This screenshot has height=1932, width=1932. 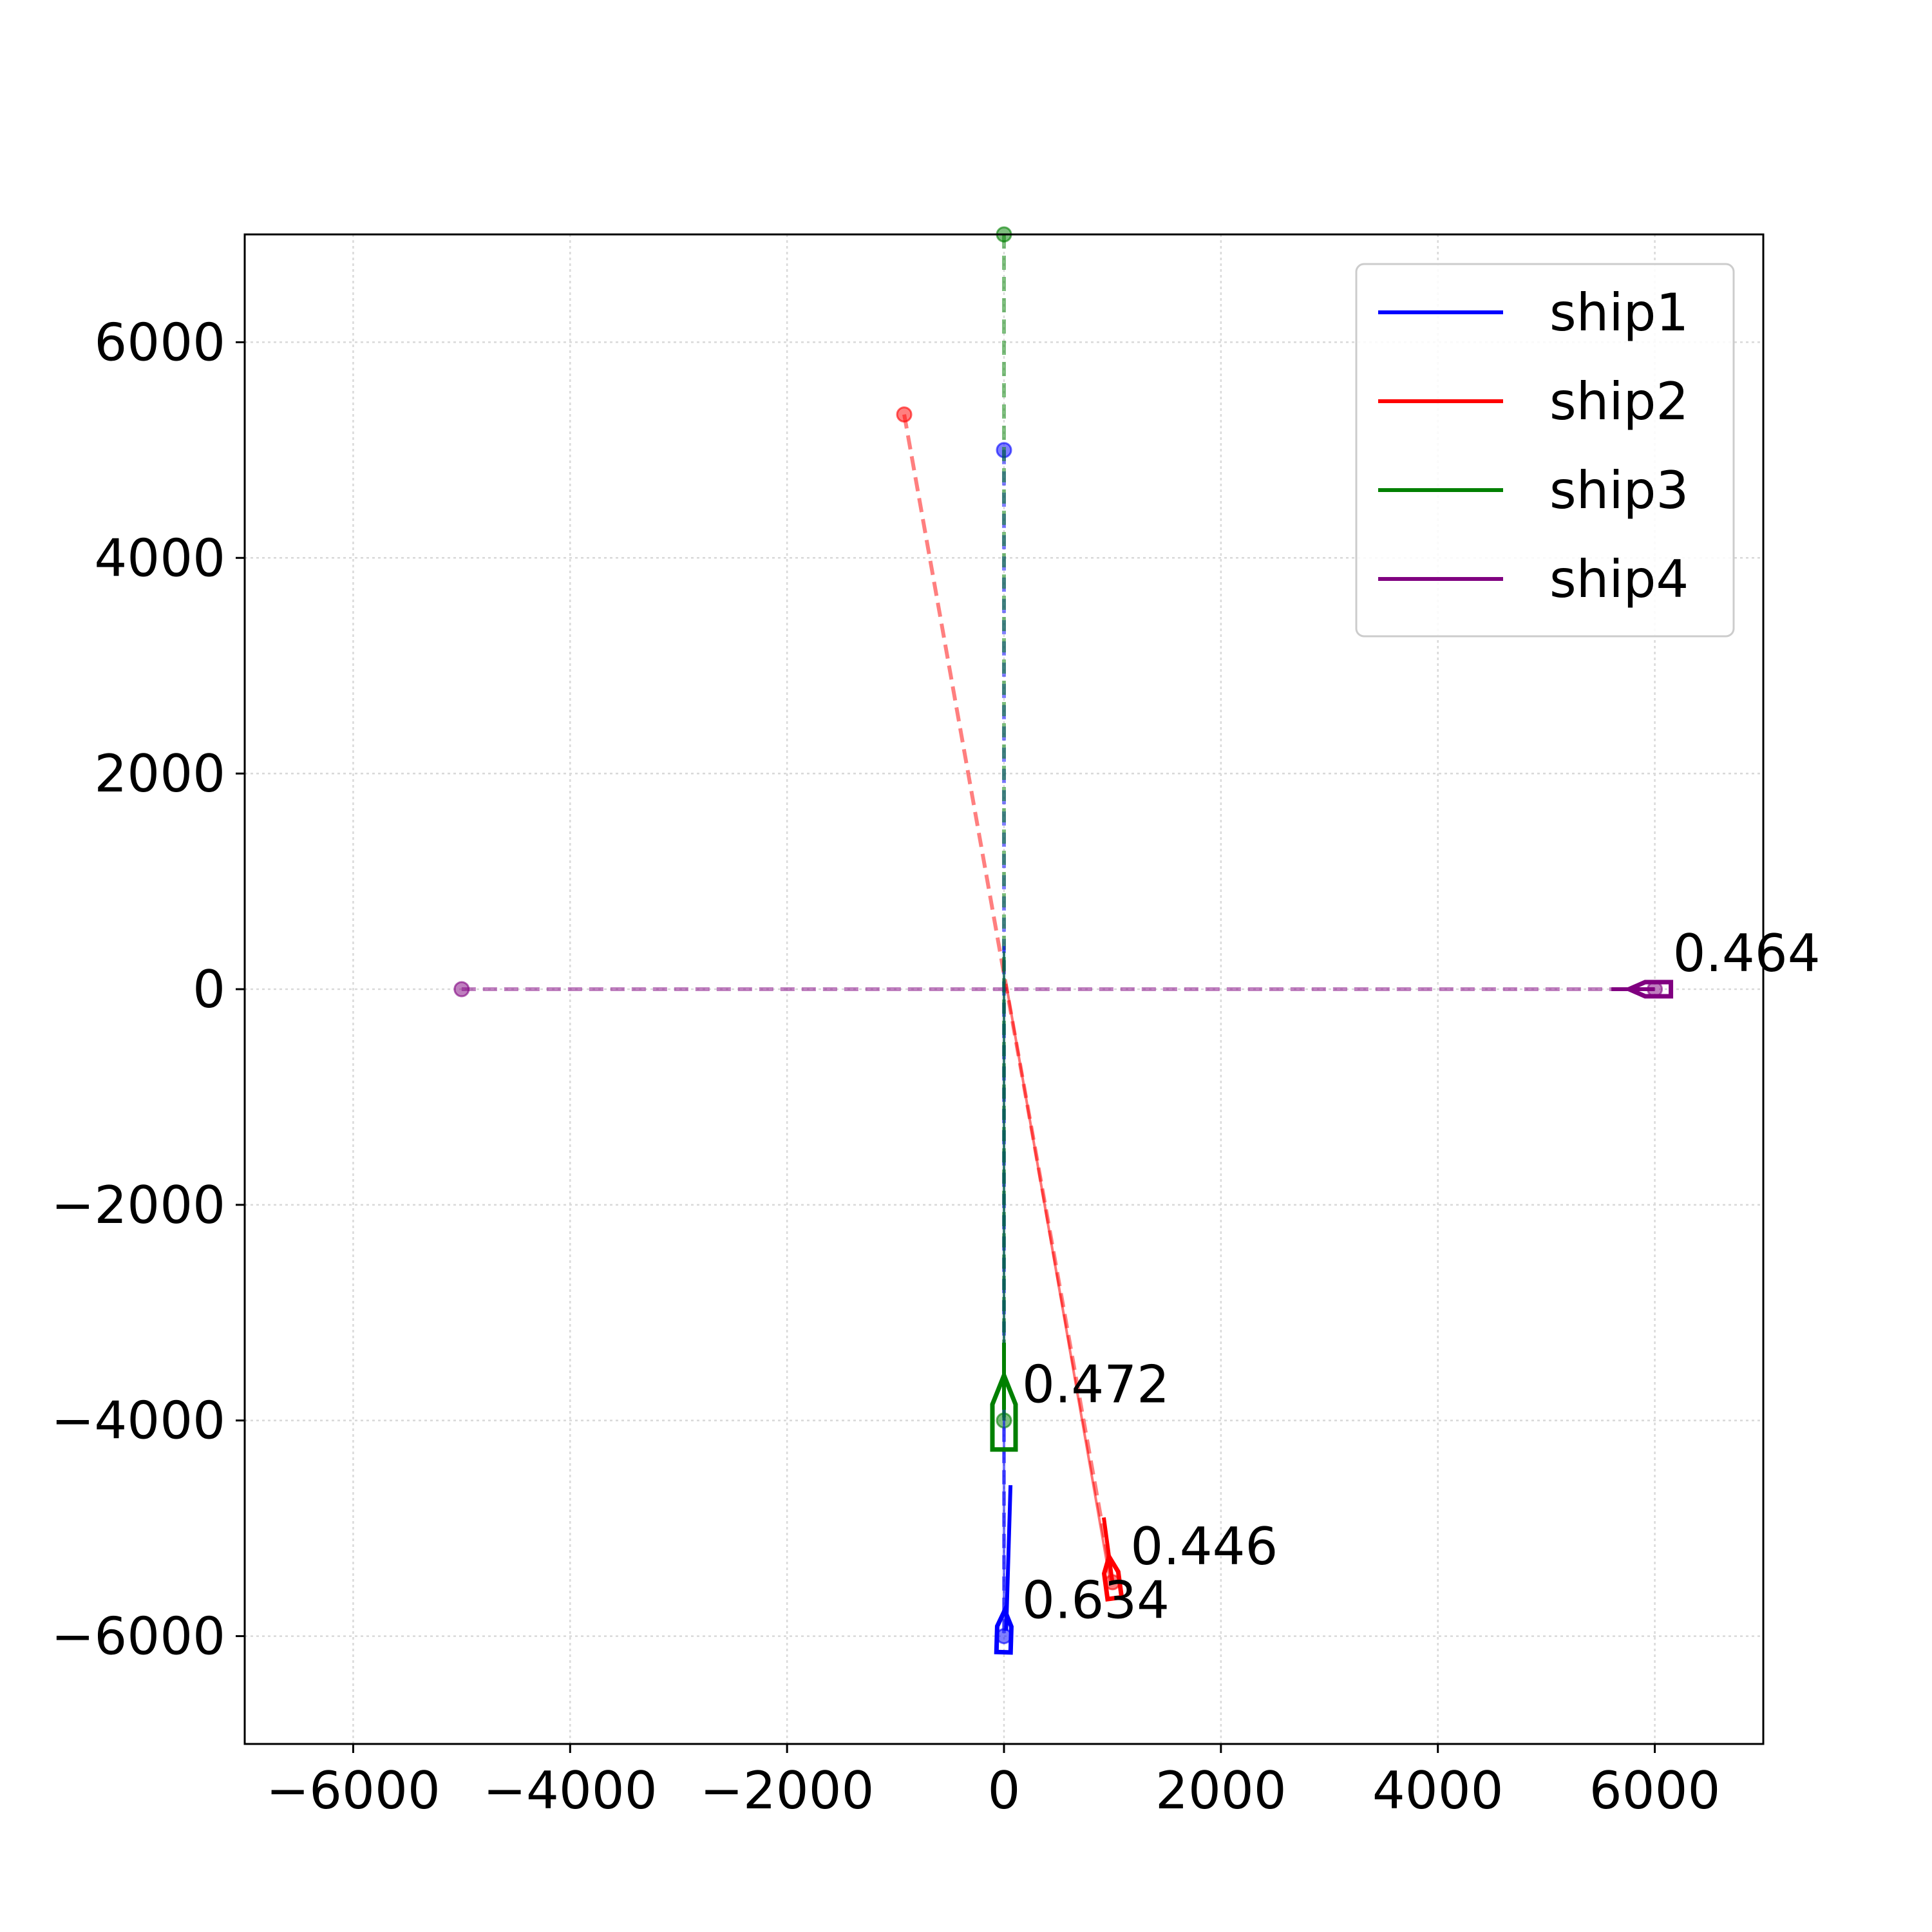 What do you see at coordinates (159, 558) in the screenshot?
I see `y-tick-label: 4000` at bounding box center [159, 558].